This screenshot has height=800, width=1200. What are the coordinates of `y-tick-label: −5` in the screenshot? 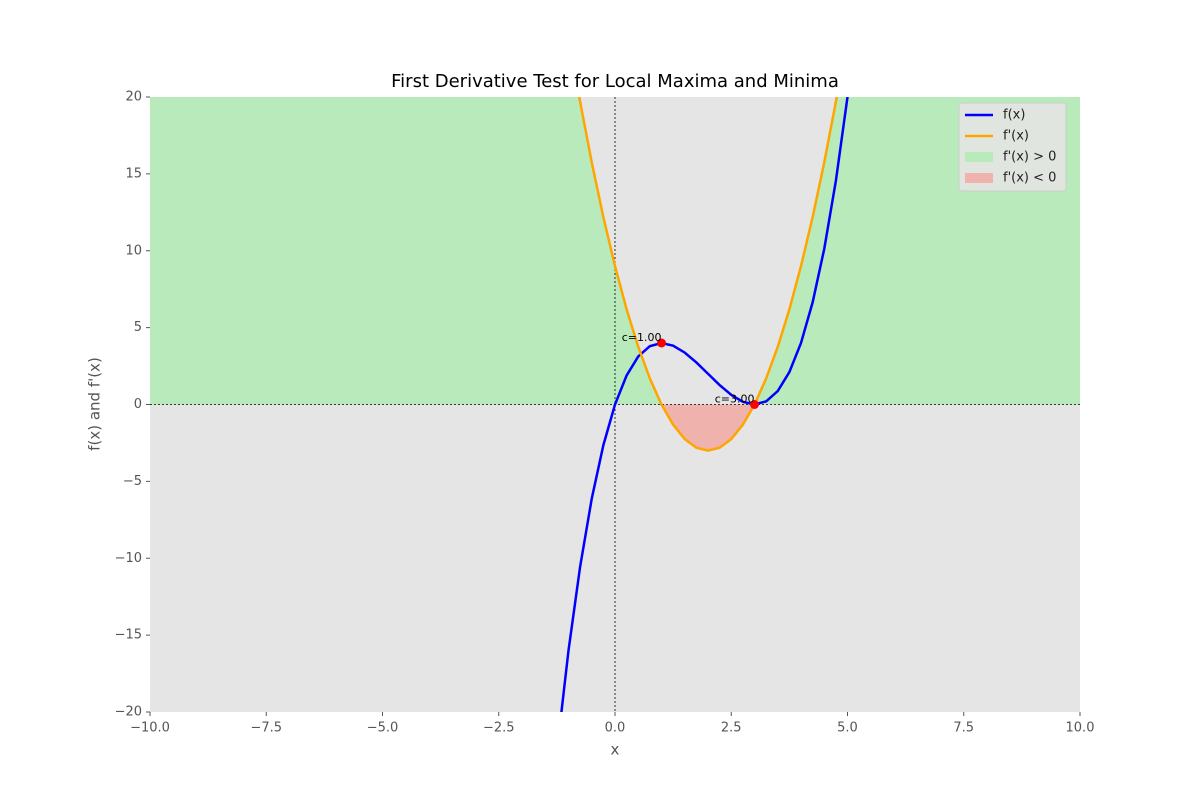 It's located at (132, 481).